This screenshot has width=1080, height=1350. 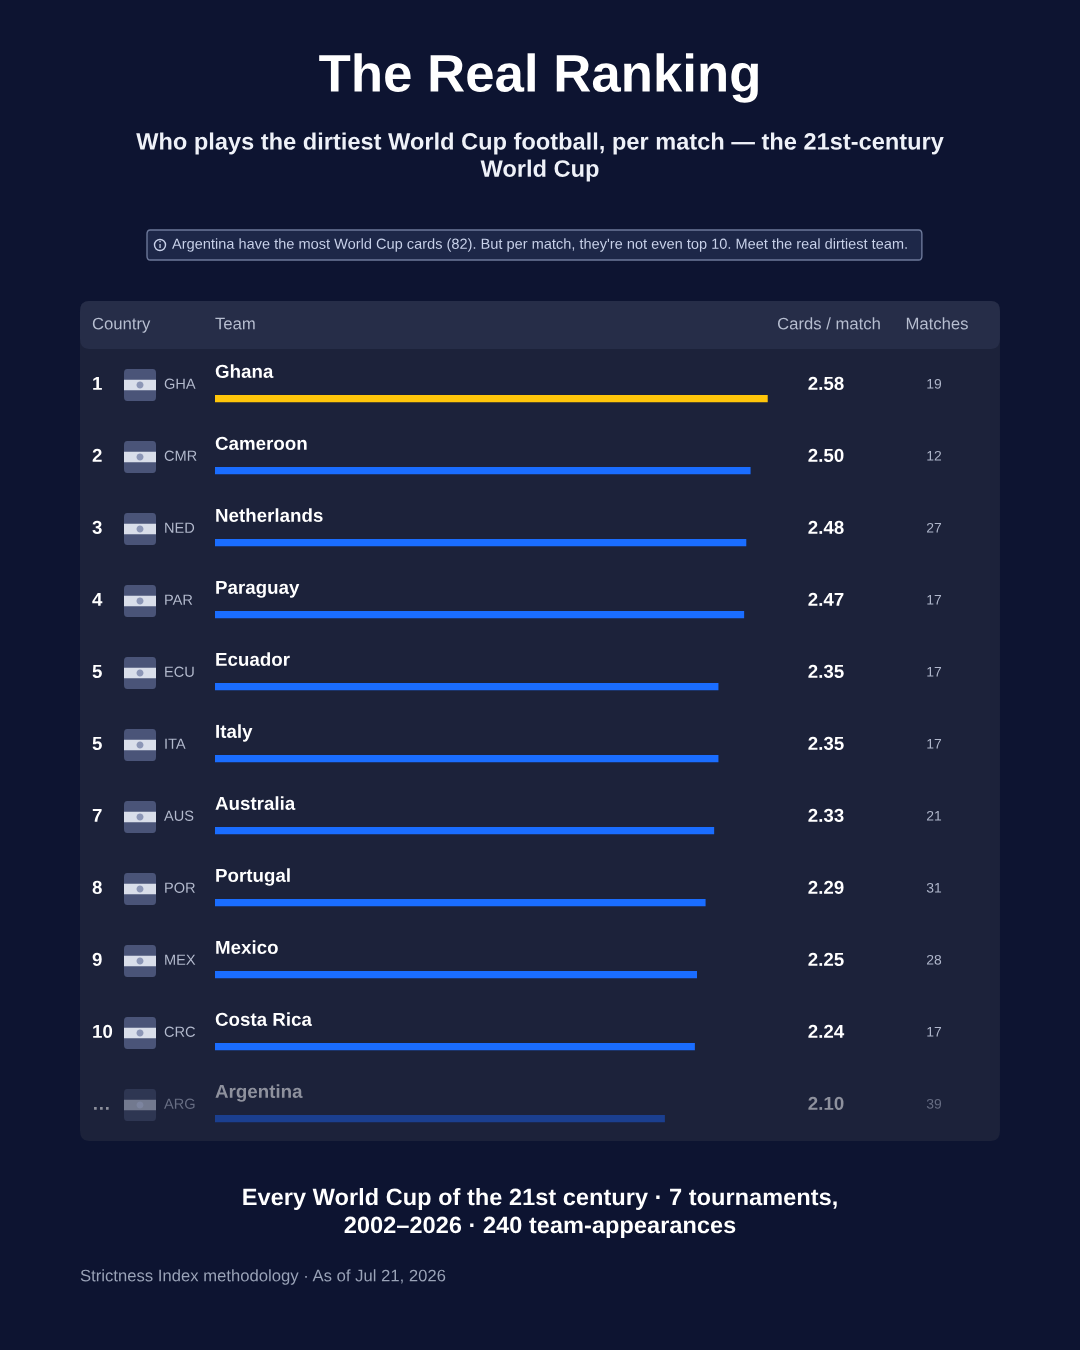 What do you see at coordinates (934, 455) in the screenshot?
I see `text: 12` at bounding box center [934, 455].